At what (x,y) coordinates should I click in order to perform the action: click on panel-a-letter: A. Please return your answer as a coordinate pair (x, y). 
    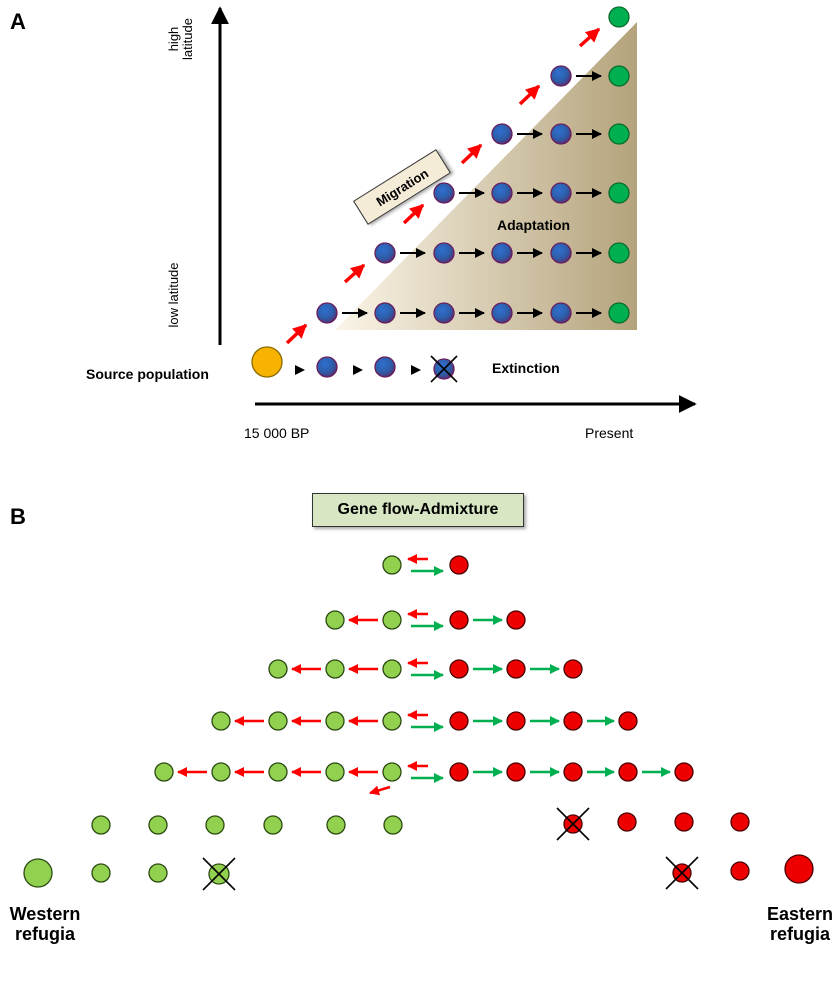
    Looking at the image, I should click on (18, 21).